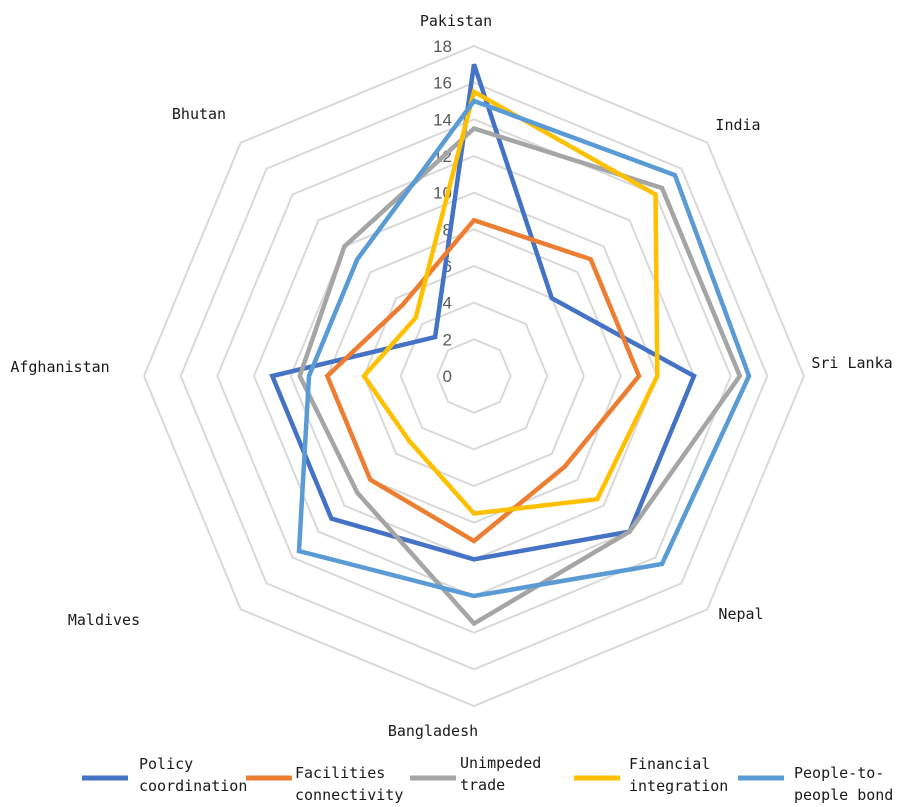  What do you see at coordinates (104, 620) in the screenshot?
I see `axis-label-maldives: Maldives` at bounding box center [104, 620].